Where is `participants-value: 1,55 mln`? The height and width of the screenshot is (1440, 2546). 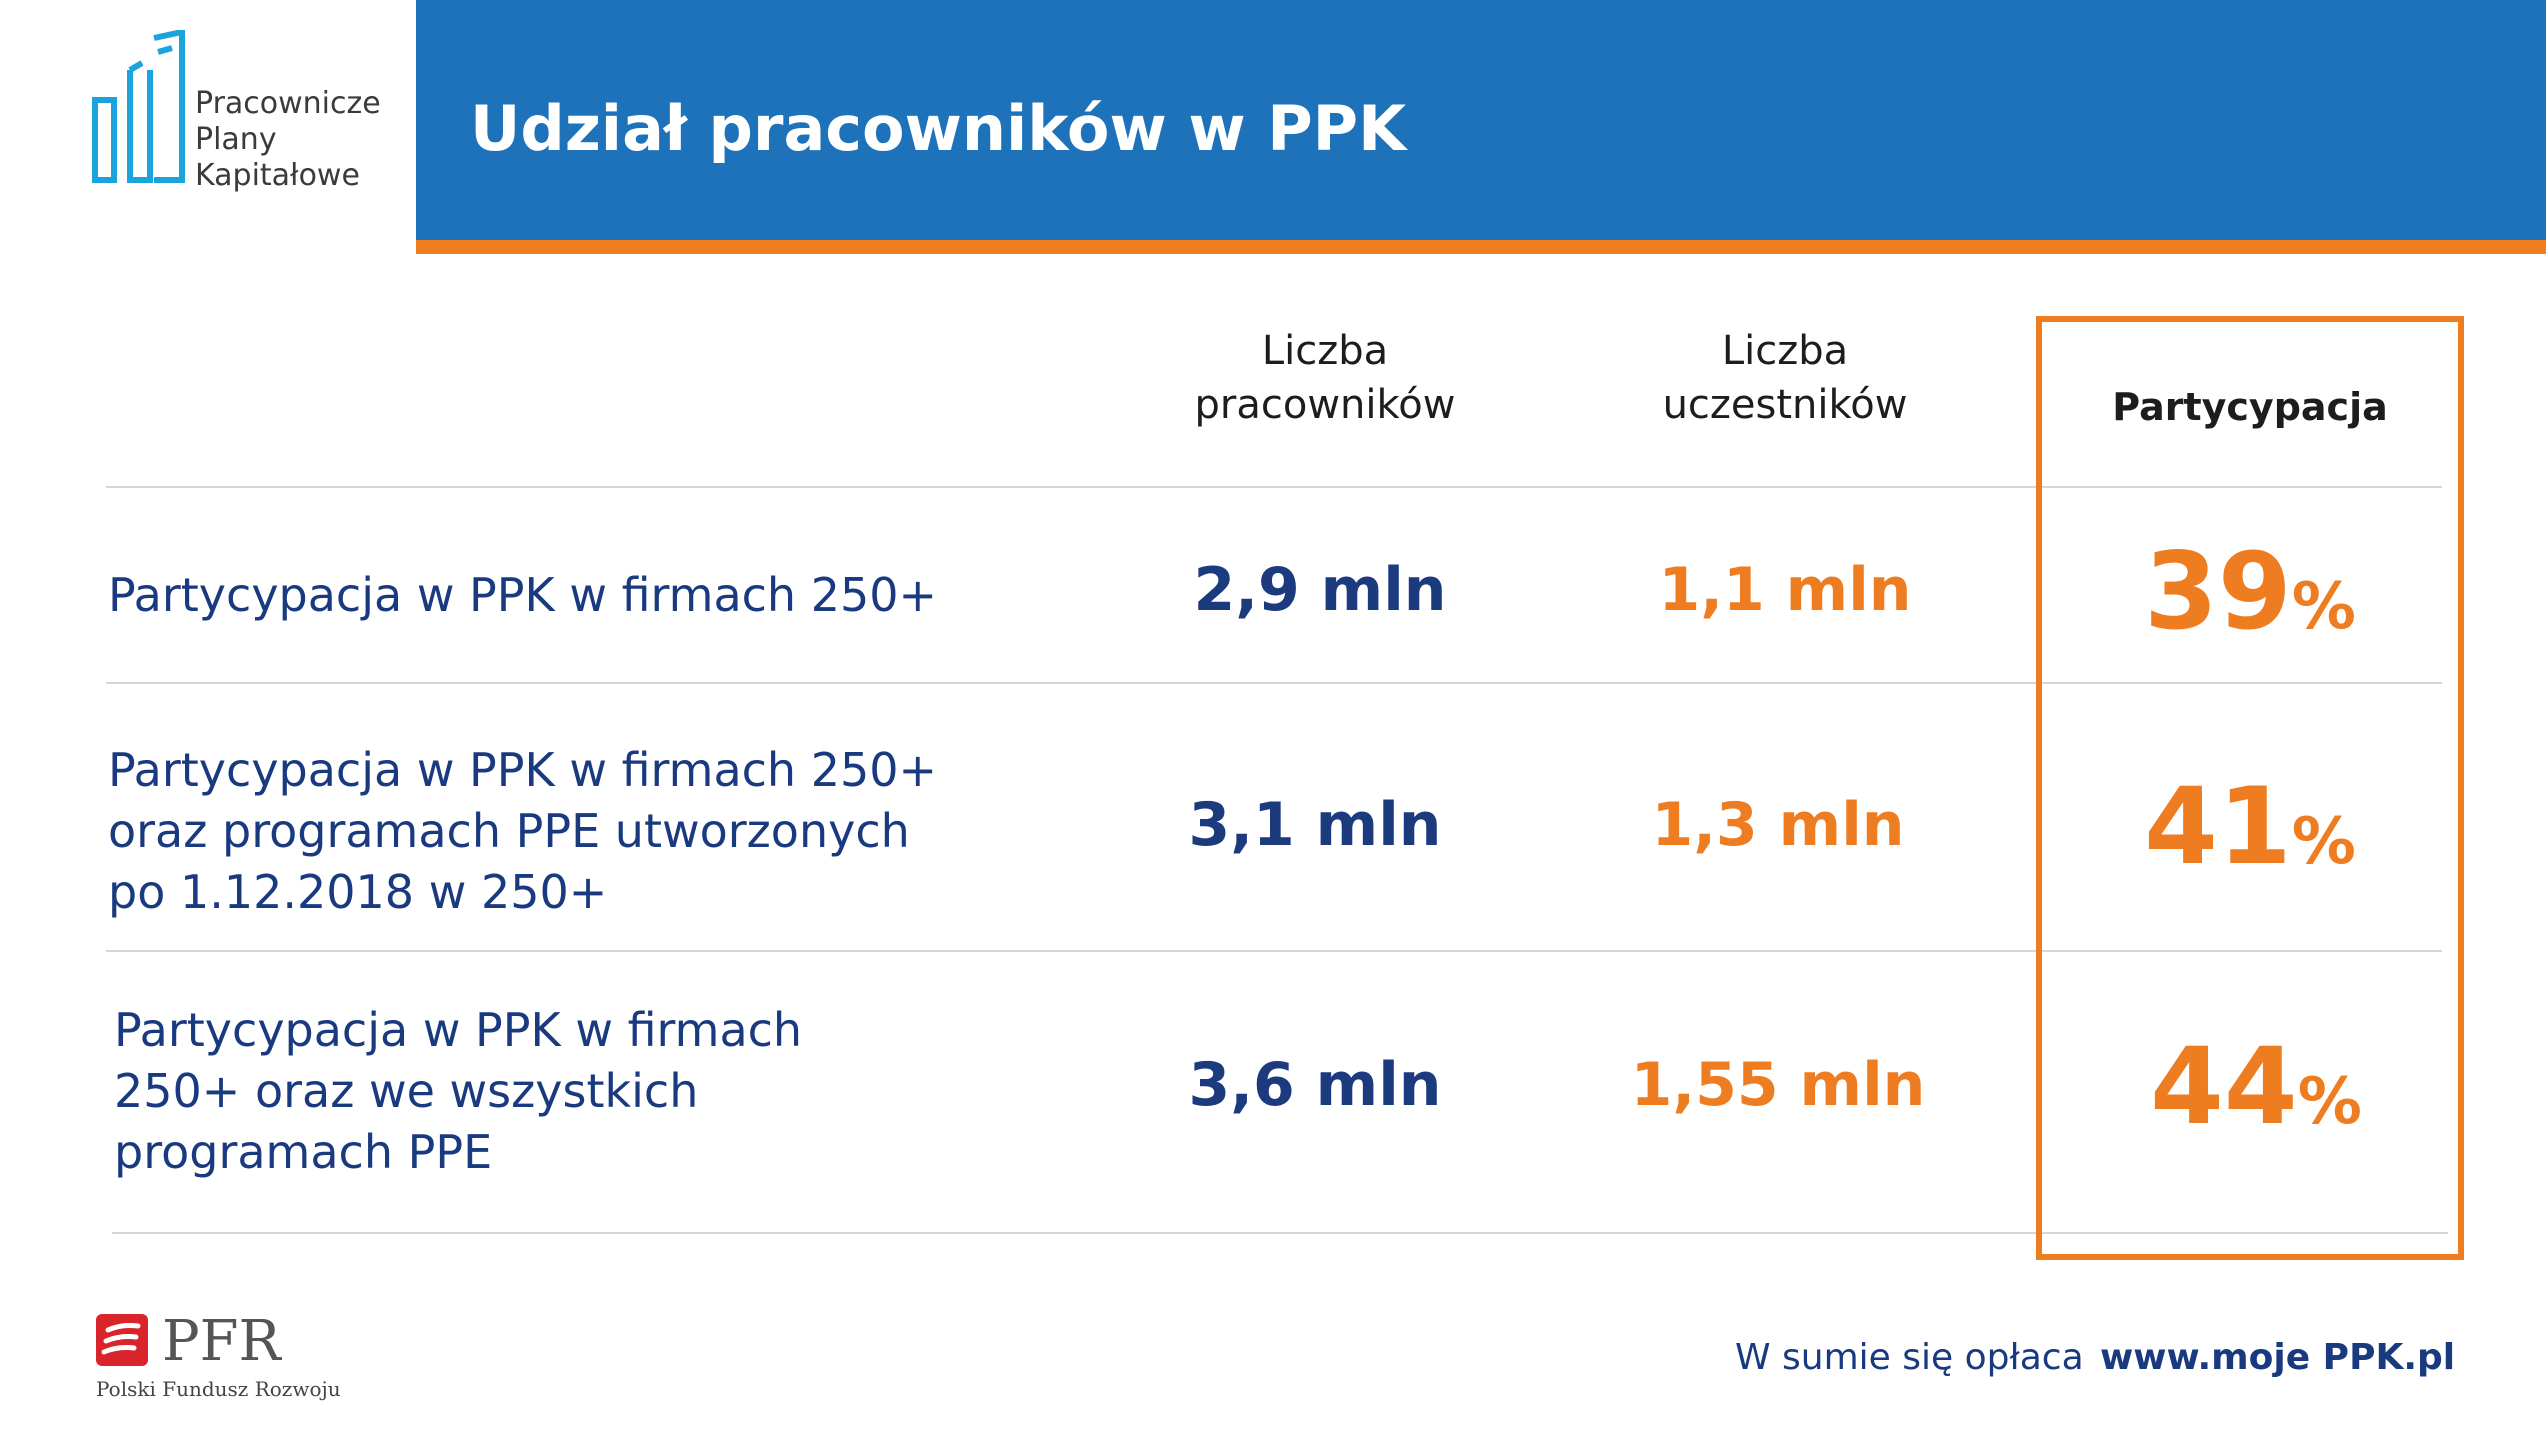
participants-value: 1,55 mln is located at coordinates (1778, 1085).